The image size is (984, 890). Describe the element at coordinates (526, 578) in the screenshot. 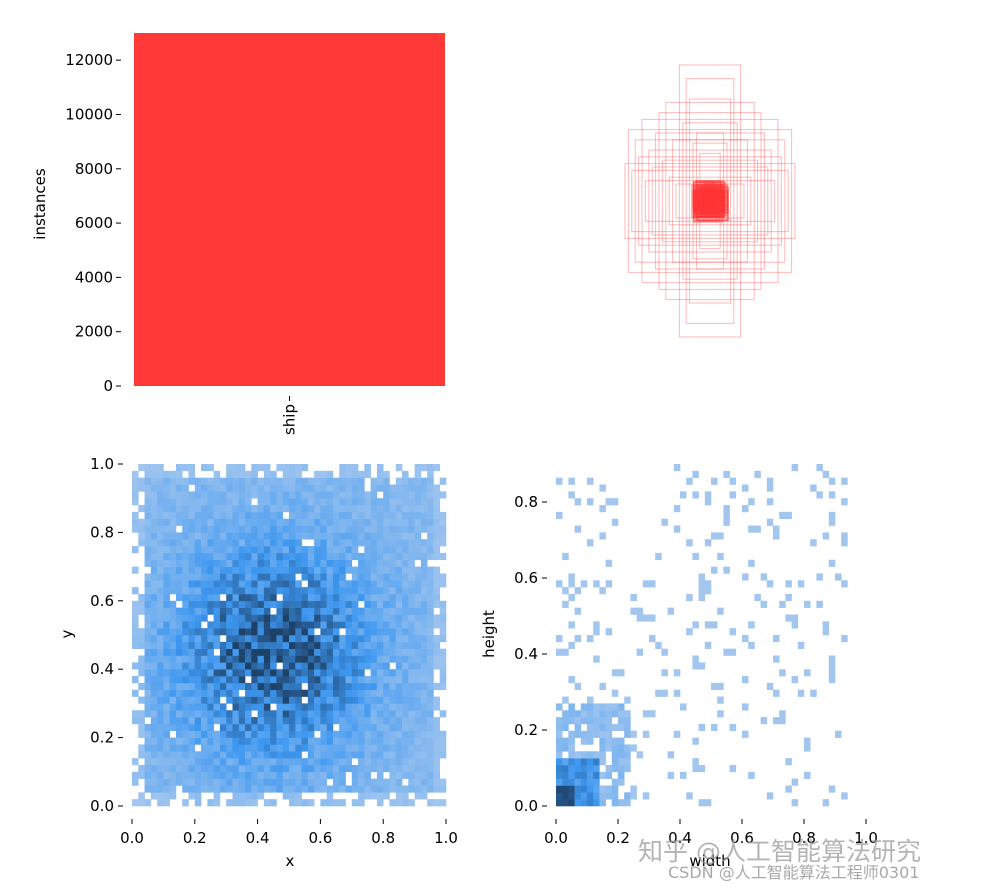

I see `y-tick-label-0.6: 0.6` at that location.